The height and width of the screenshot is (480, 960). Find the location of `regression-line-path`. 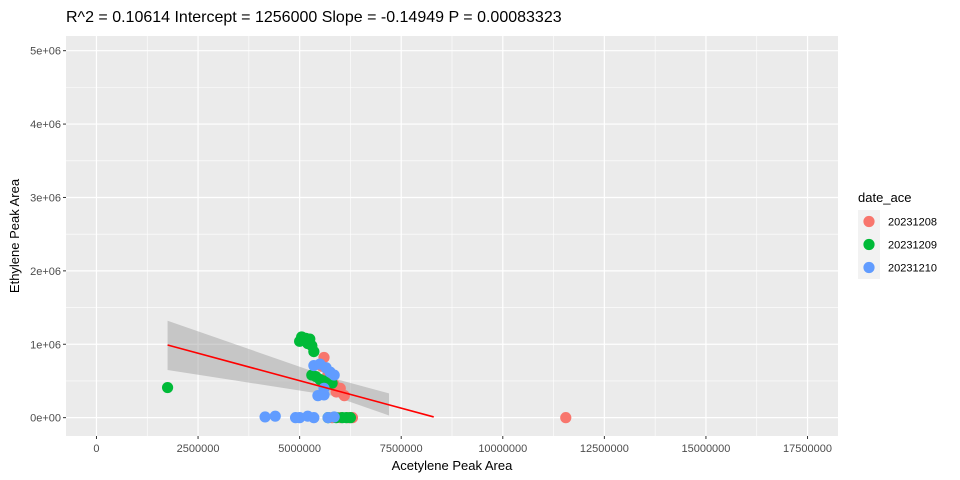

regression-line-path is located at coordinates (300, 381).